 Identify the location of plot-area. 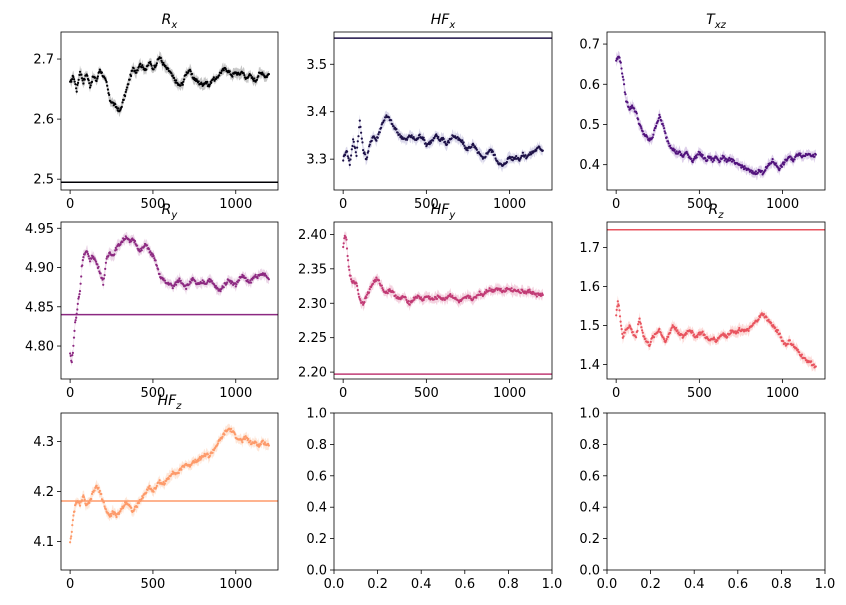
(443, 105).